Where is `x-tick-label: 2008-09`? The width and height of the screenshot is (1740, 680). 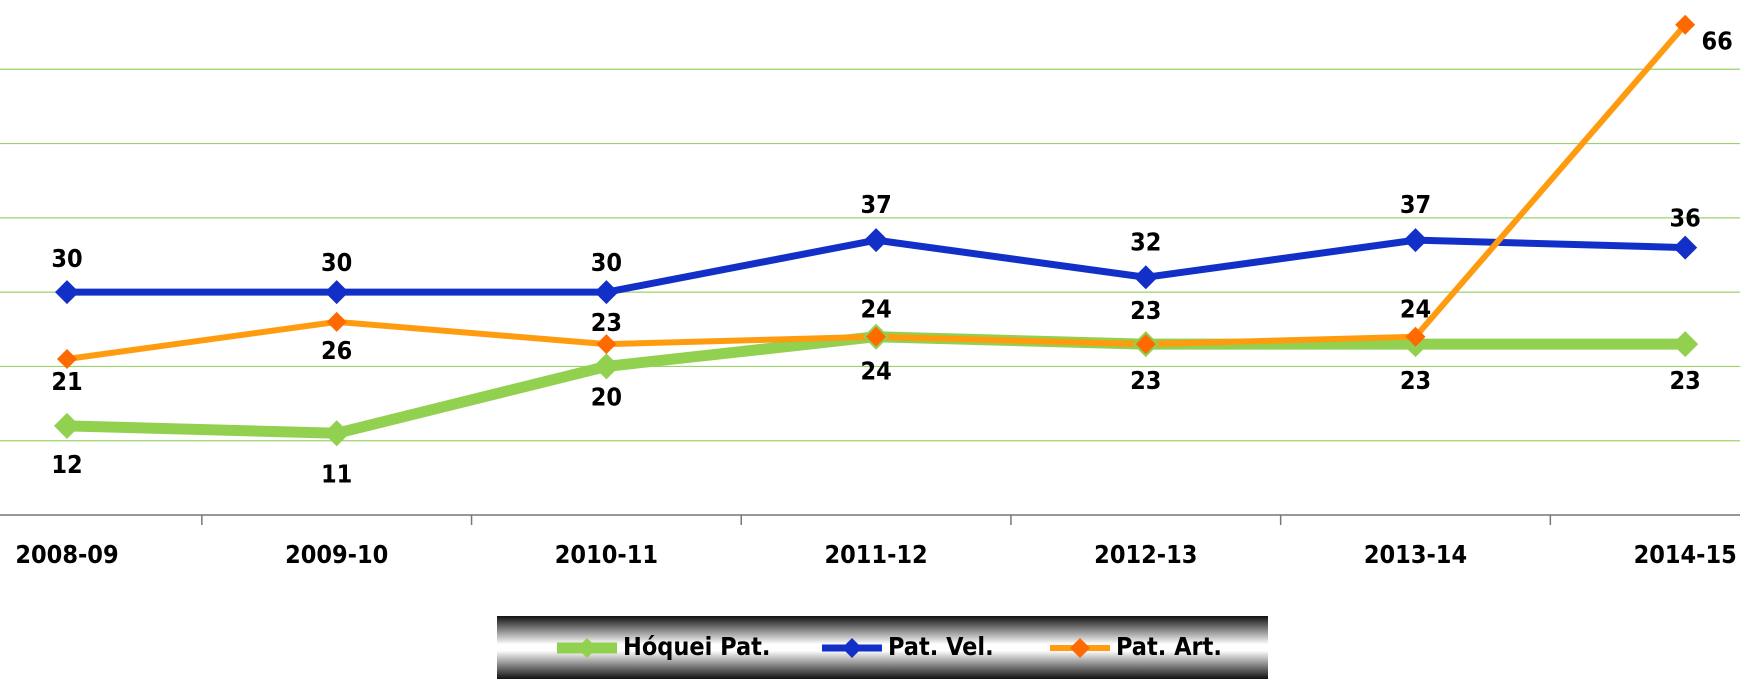
x-tick-label: 2008-09 is located at coordinates (66, 554).